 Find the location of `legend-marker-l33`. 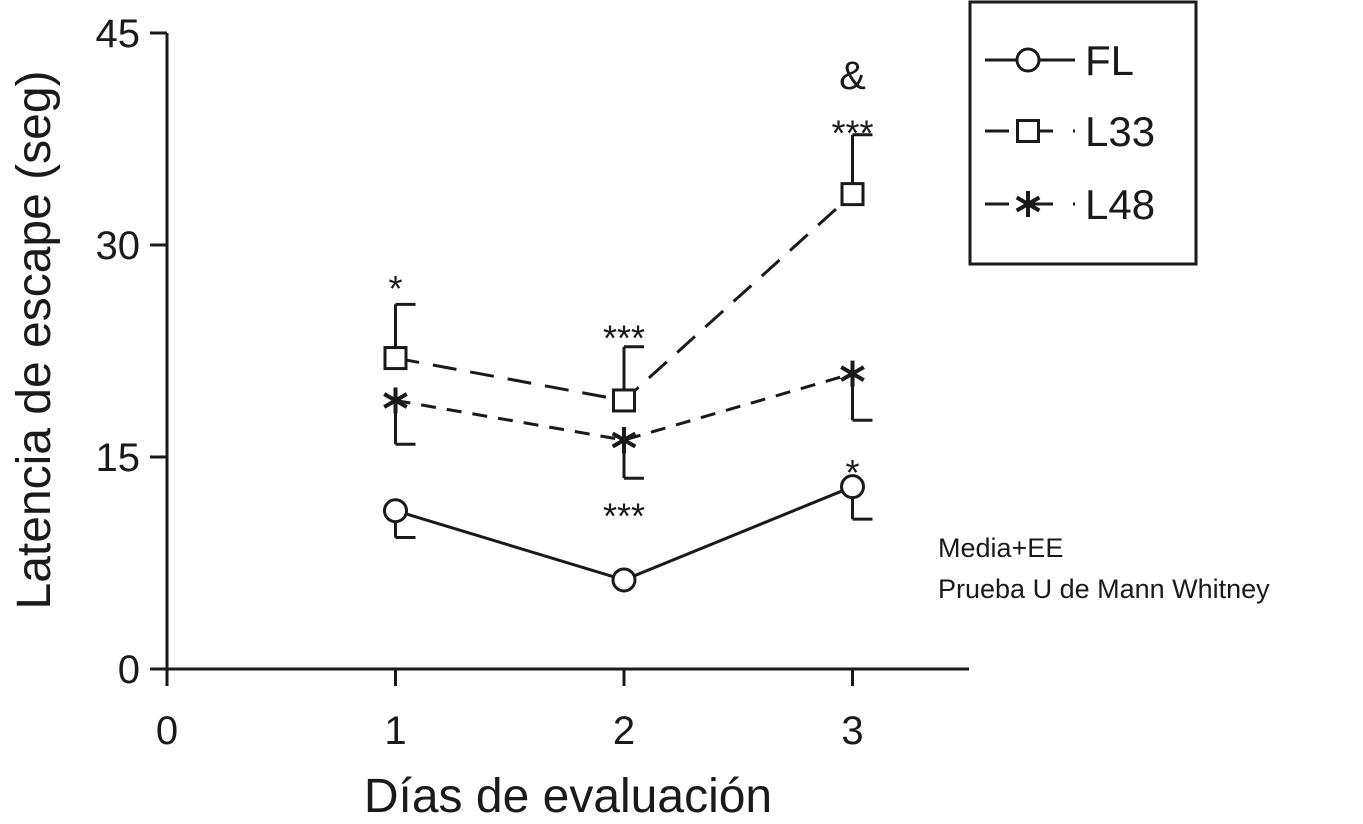

legend-marker-l33 is located at coordinates (1028, 131).